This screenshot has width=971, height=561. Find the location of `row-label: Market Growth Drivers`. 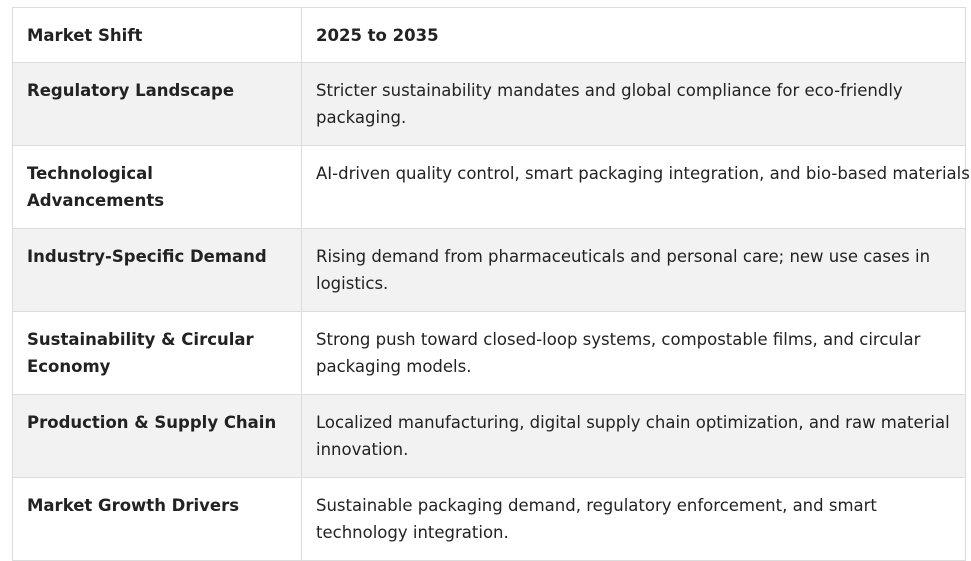

row-label: Market Growth Drivers is located at coordinates (157, 519).